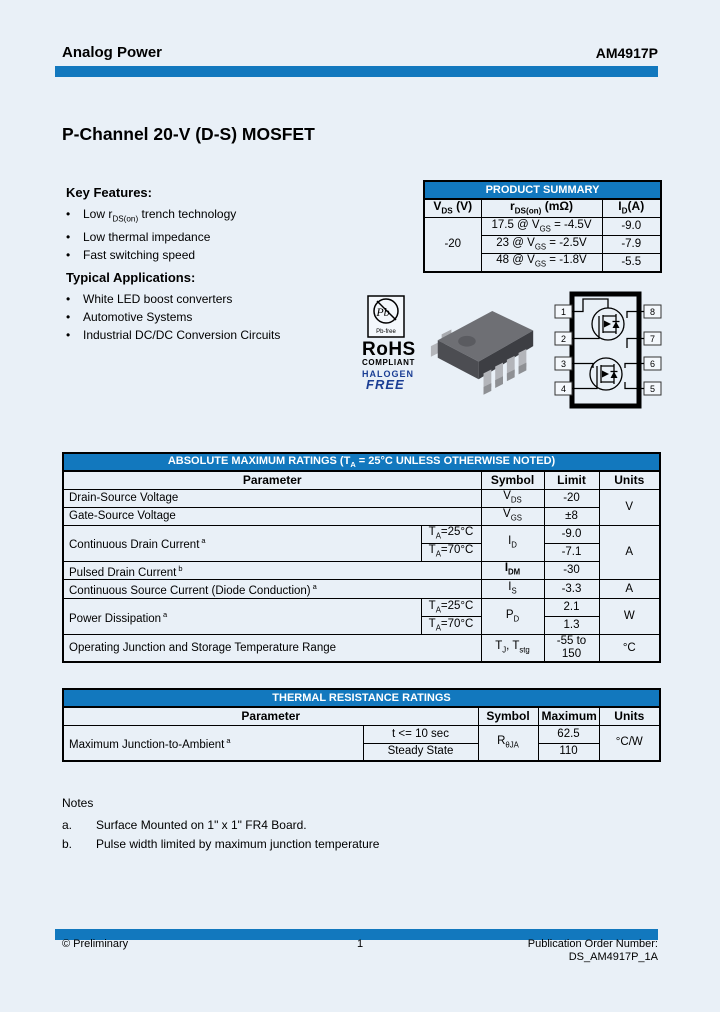  Describe the element at coordinates (236, 317) in the screenshot. I see `list-item: • Automotive Systems` at that location.